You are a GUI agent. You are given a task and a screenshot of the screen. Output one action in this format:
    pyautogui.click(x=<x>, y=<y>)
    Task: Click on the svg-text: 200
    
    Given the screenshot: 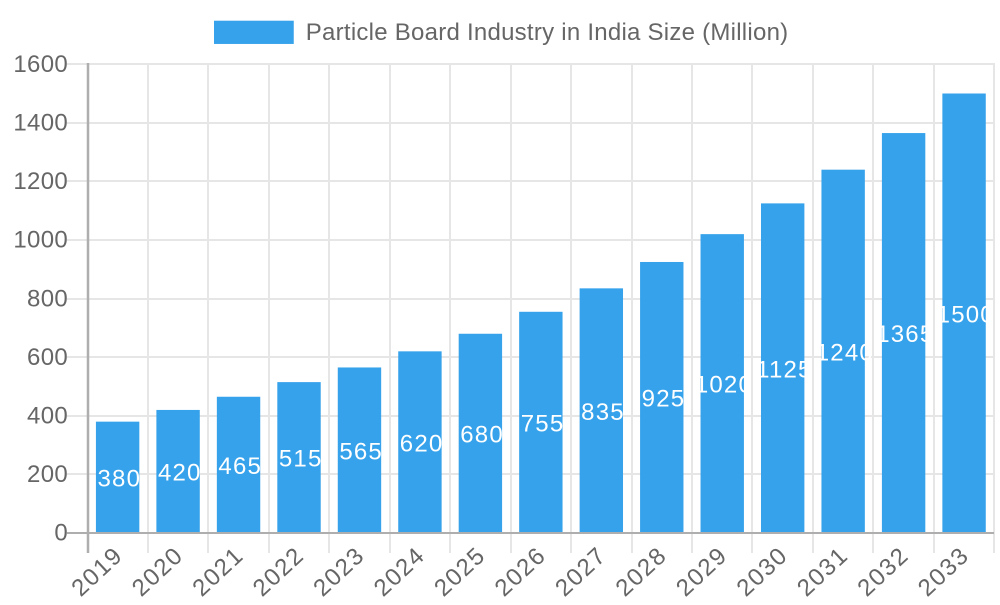 What is the action you would take?
    pyautogui.click(x=47, y=474)
    